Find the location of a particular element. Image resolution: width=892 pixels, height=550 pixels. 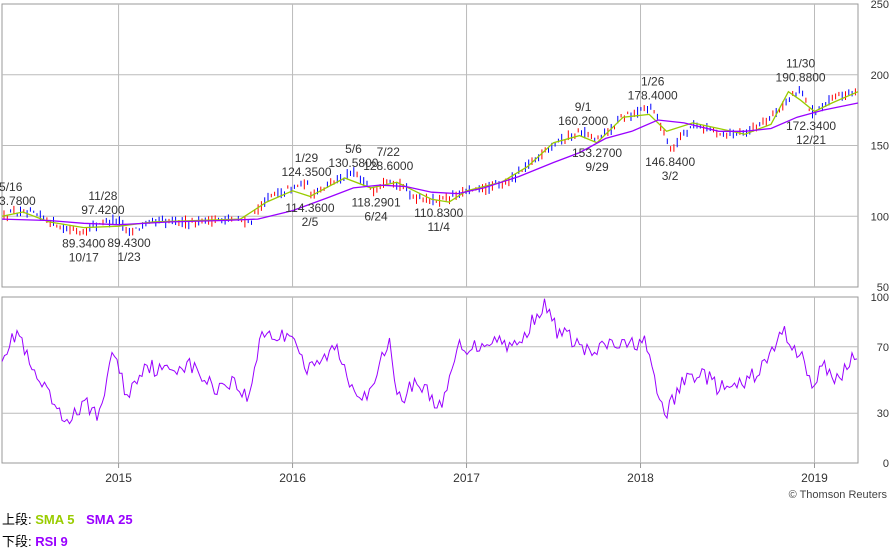

annotation-date: 1/23 is located at coordinates (129, 257).